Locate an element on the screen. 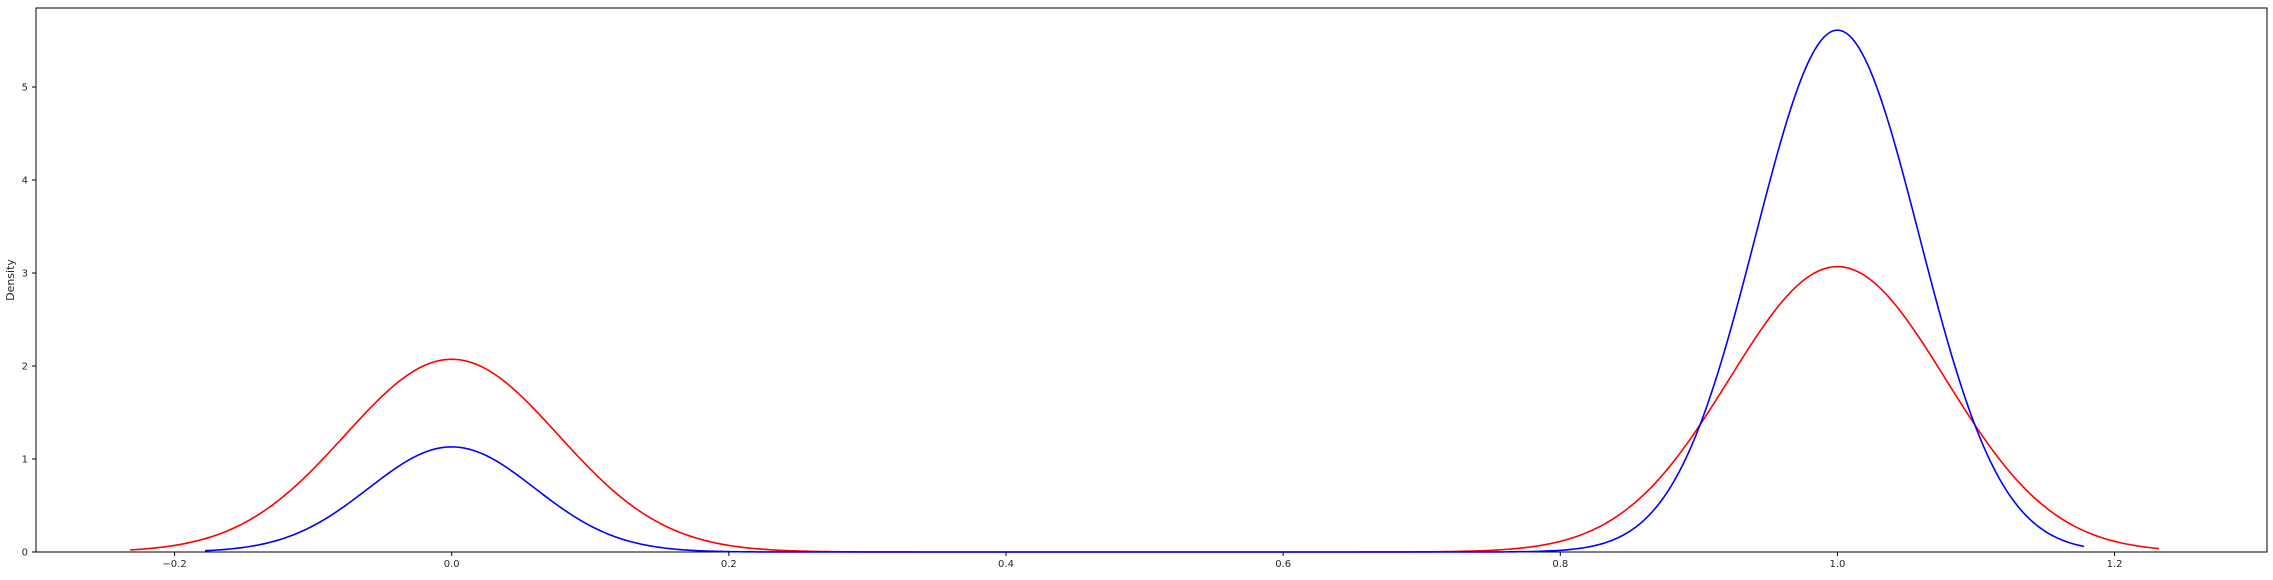  y-tick-label: 4 is located at coordinates (25, 181).